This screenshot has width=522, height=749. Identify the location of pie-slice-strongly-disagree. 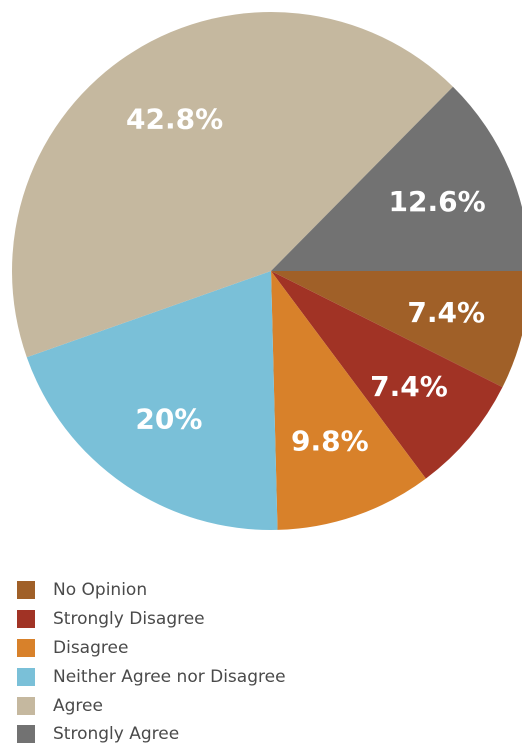
(387, 375).